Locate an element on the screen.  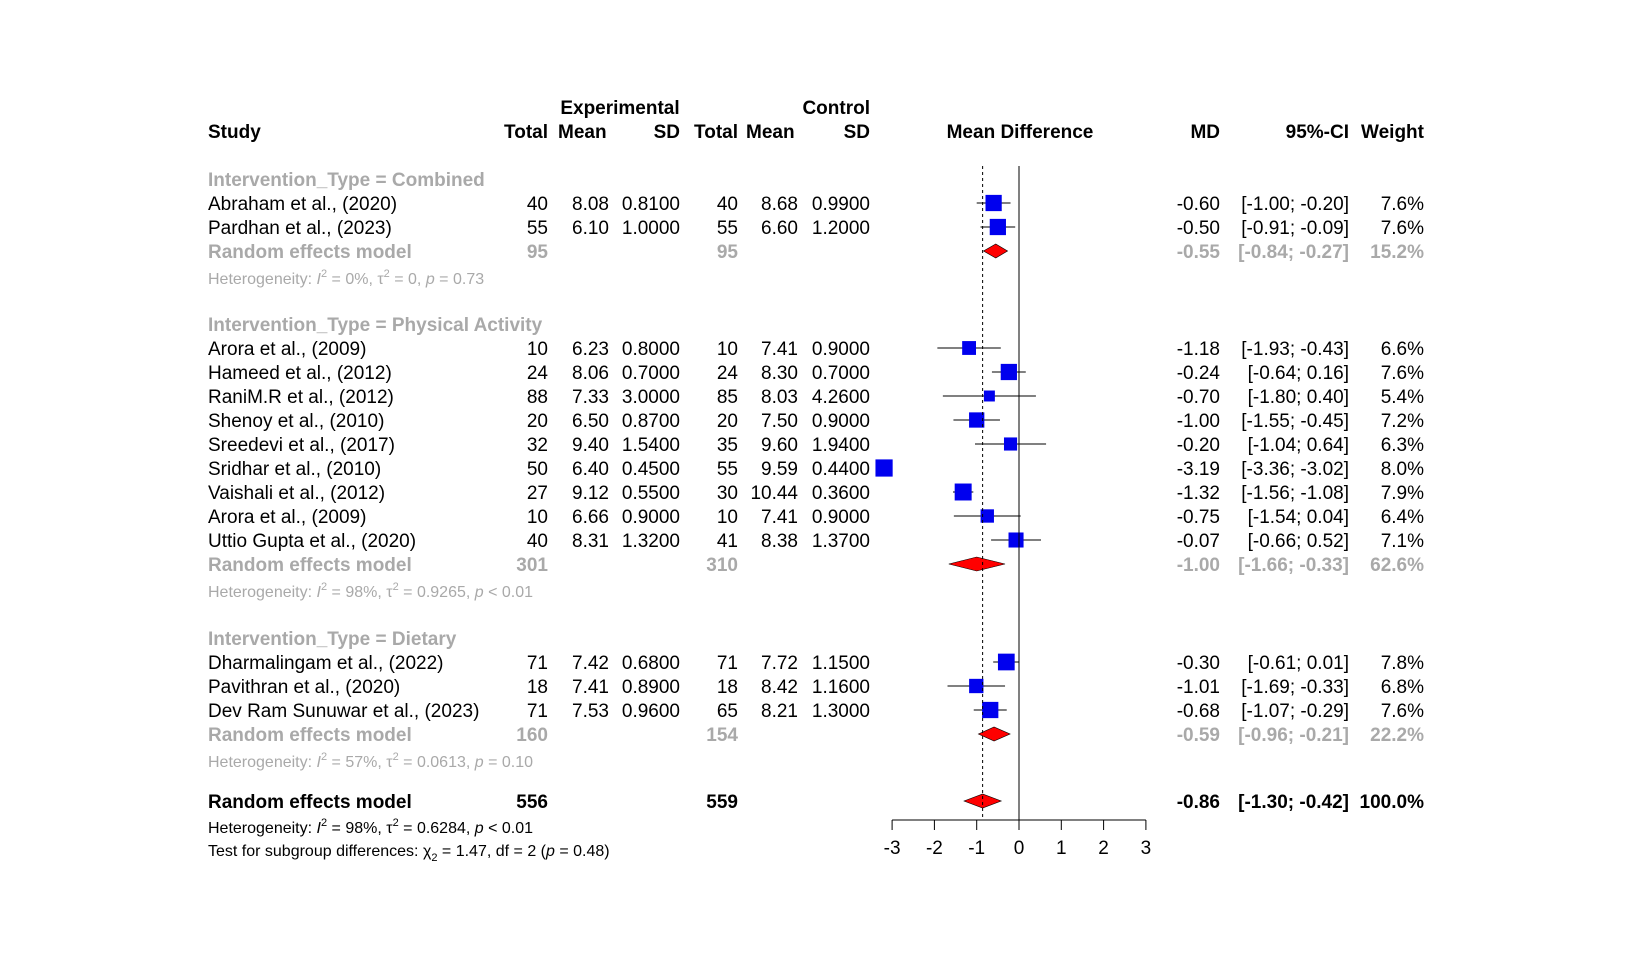
effect-plot is located at coordinates (961, 493).